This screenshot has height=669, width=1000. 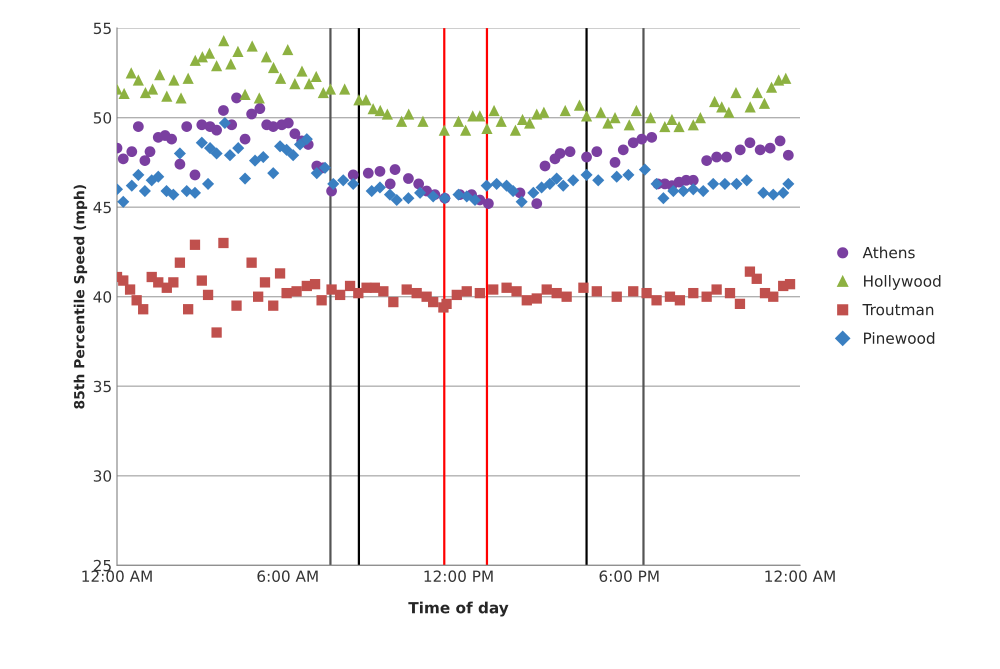 What do you see at coordinates (102, 28) in the screenshot?
I see `y-tick-label: 55` at bounding box center [102, 28].